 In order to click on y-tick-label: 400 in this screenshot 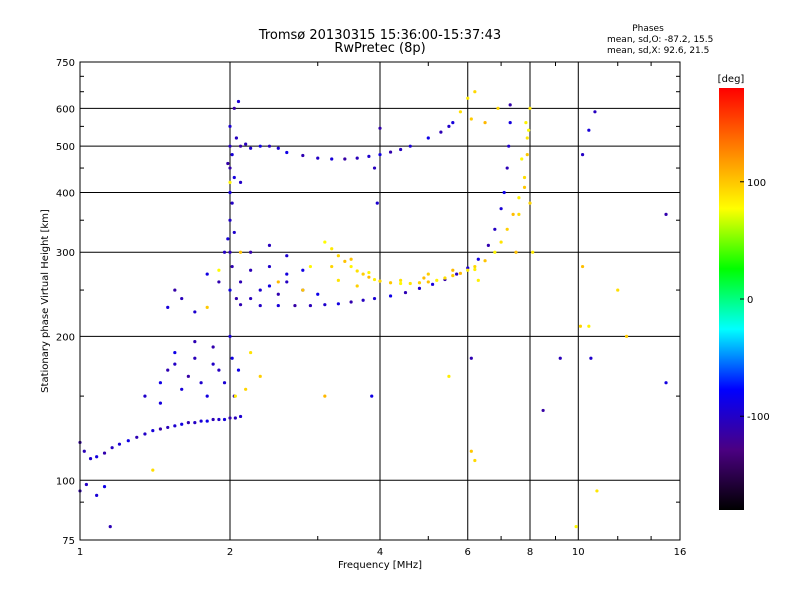, I will do `click(65, 193)`.